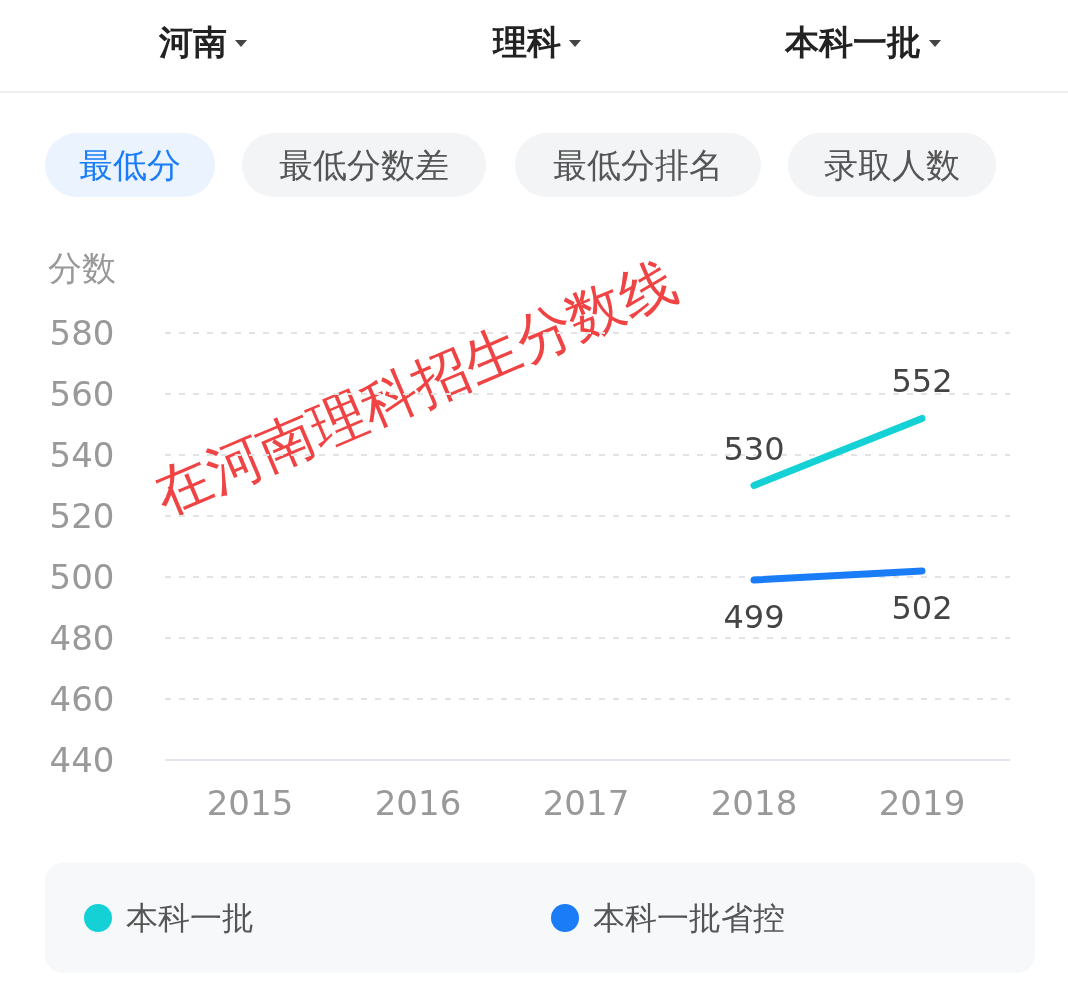 This screenshot has width=1068, height=998. What do you see at coordinates (130, 165) in the screenshot?
I see `text: 最低分` at bounding box center [130, 165].